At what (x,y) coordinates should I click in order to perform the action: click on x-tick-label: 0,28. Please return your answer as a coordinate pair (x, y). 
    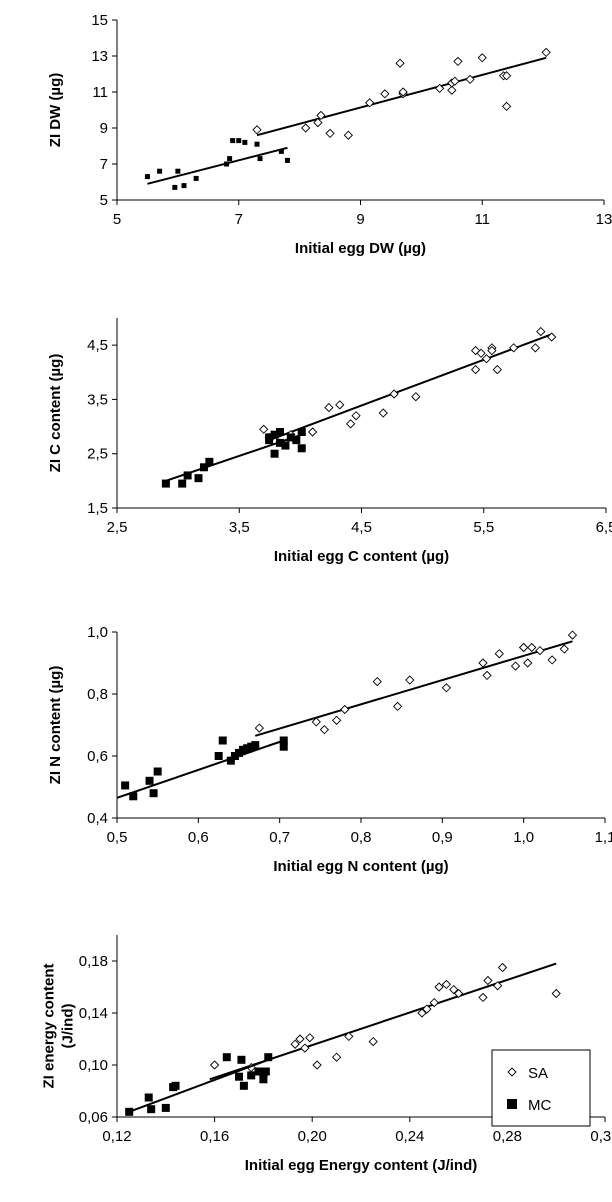
    Looking at the image, I should click on (507, 1136).